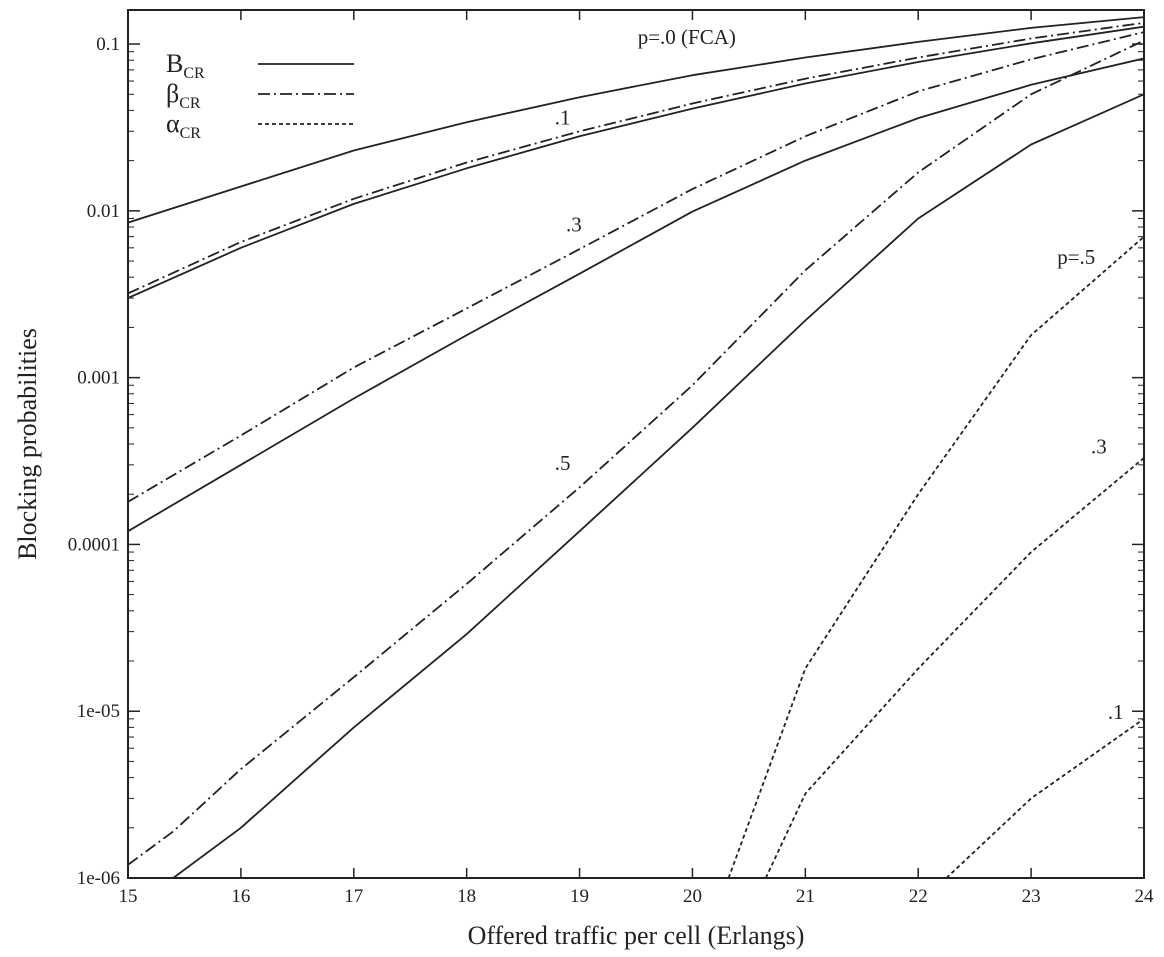 This screenshot has height=957, width=1164. Describe the element at coordinates (636, 935) in the screenshot. I see `x-axis-title: Offered traffic per cell (Erlangs)` at that location.